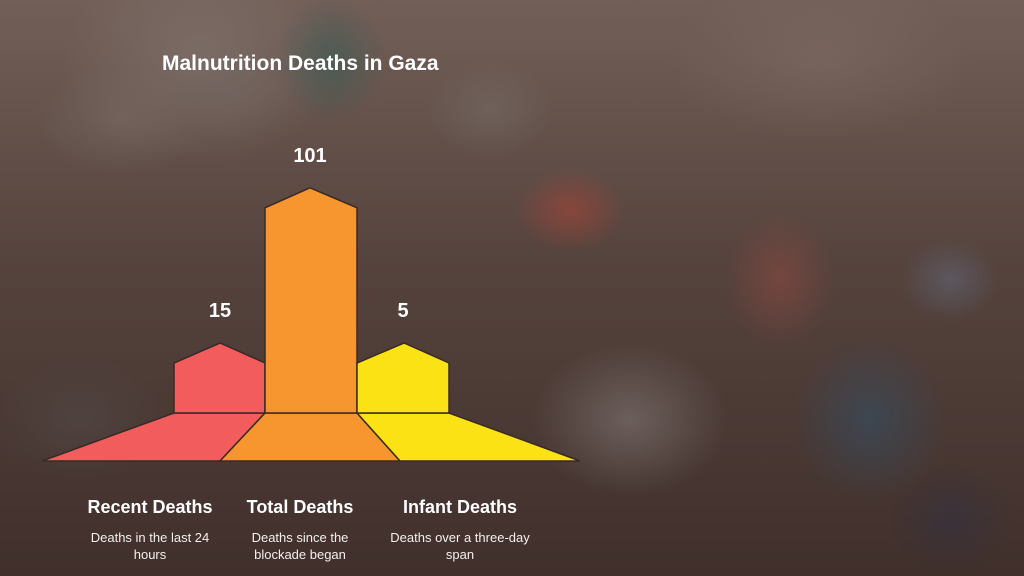 This screenshot has width=1024, height=576. I want to click on category-title: Total Deaths, so click(300, 507).